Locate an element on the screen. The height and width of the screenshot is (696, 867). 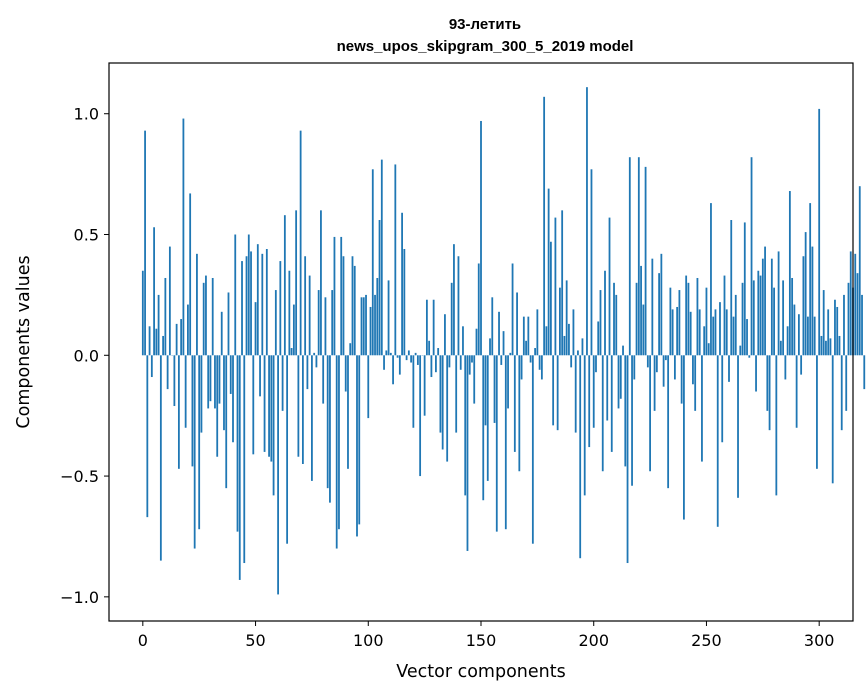
x-tick-label: 100 is located at coordinates (368, 640).